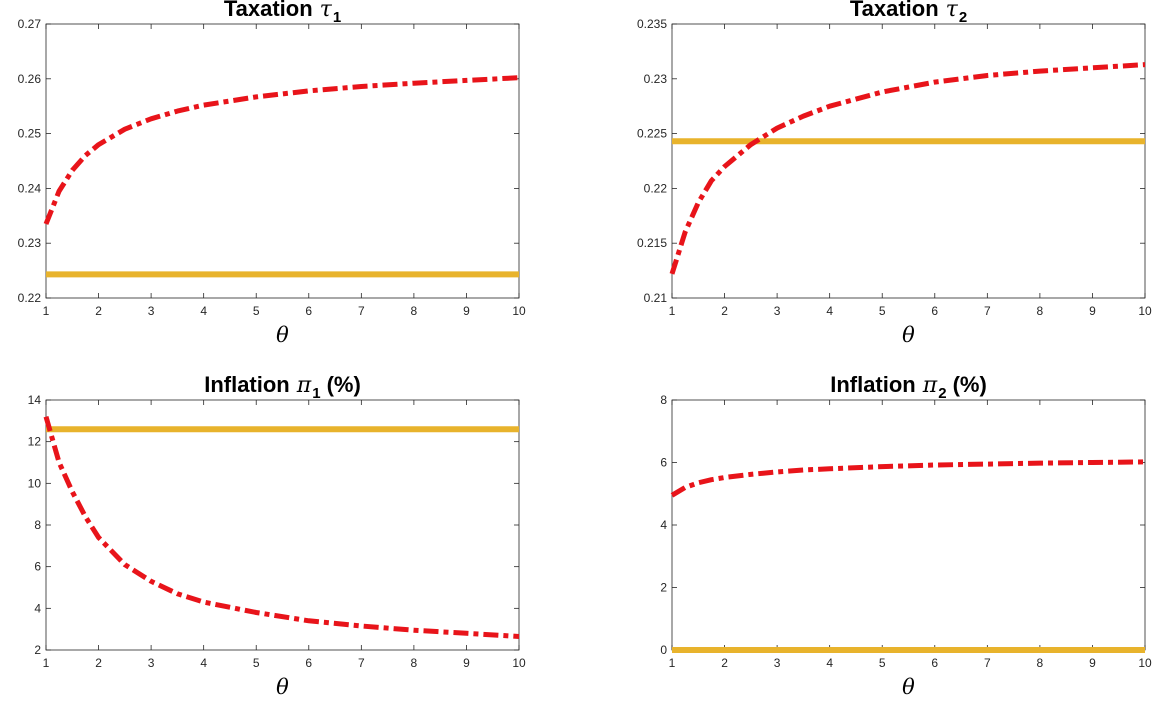 The image size is (1158, 704). I want to click on y-tick-label: 12, so click(35, 442).